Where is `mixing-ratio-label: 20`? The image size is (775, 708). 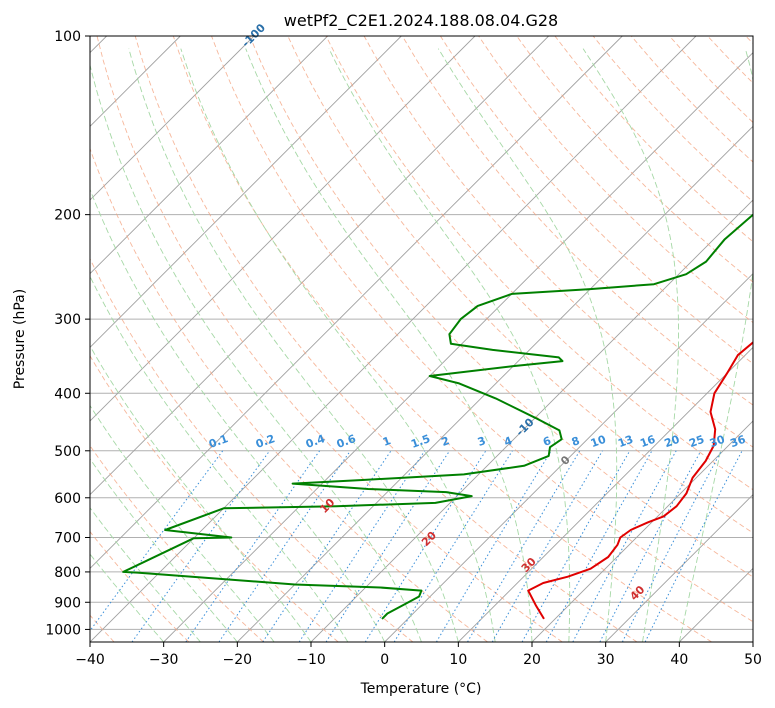
mixing-ratio-label: 20 is located at coordinates (672, 442).